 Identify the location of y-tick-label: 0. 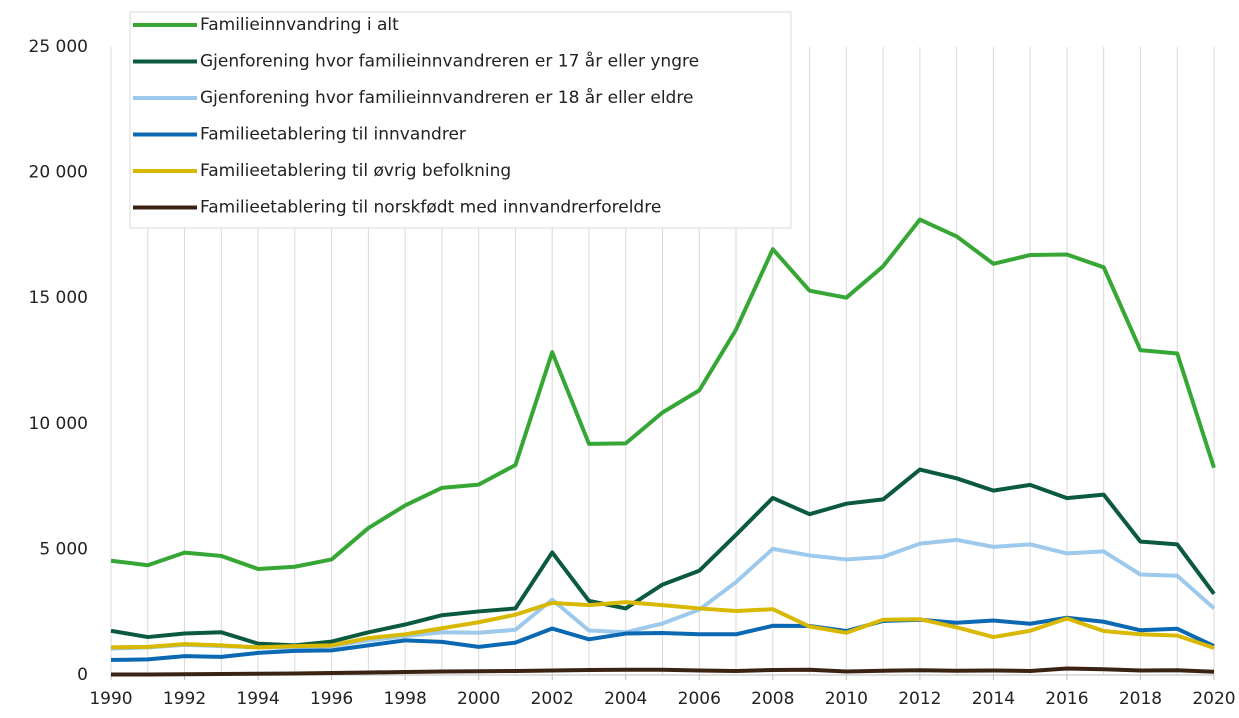
(82, 675).